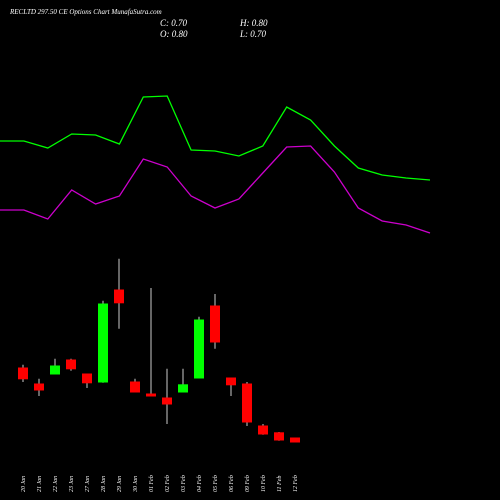 The height and width of the screenshot is (500, 500). What do you see at coordinates (120, 484) in the screenshot?
I see `x-tick-label: 29 Jan` at bounding box center [120, 484].